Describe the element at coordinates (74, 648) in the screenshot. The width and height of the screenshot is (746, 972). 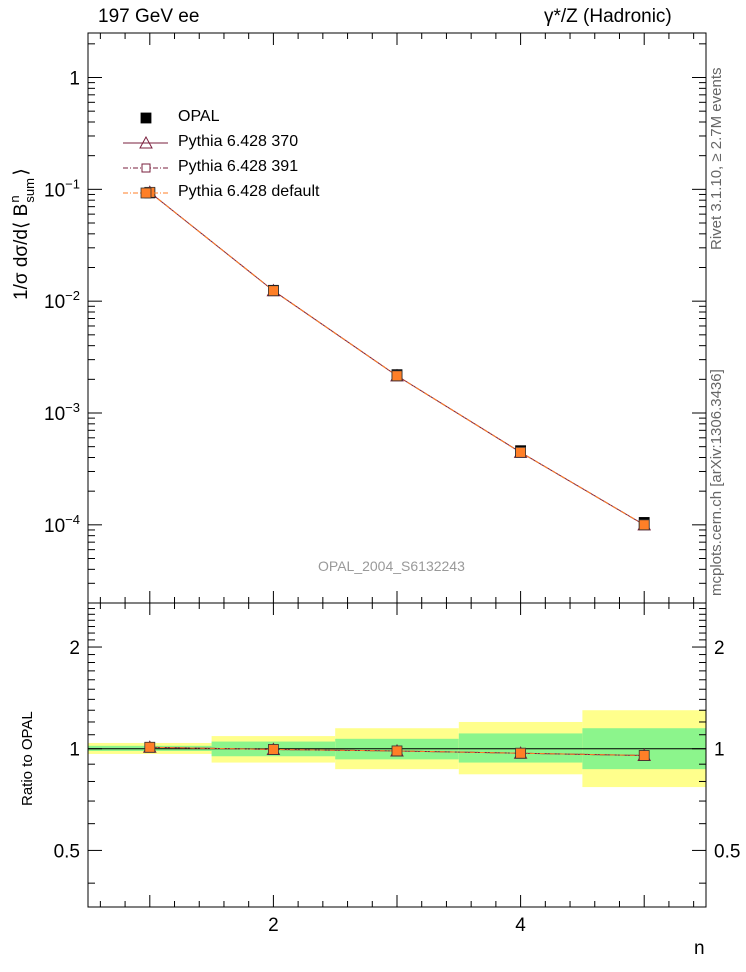
I see `y-tick-label-ratio-left: 2` at that location.